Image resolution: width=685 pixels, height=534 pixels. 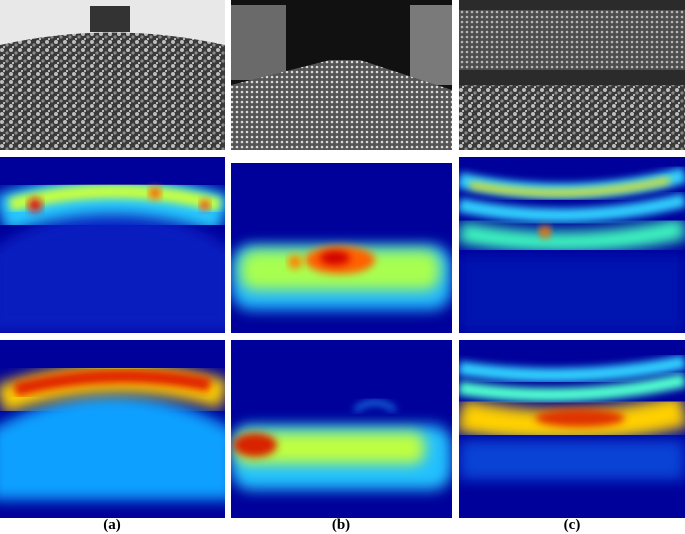 I want to click on column-label: (a), so click(x=112, y=525).